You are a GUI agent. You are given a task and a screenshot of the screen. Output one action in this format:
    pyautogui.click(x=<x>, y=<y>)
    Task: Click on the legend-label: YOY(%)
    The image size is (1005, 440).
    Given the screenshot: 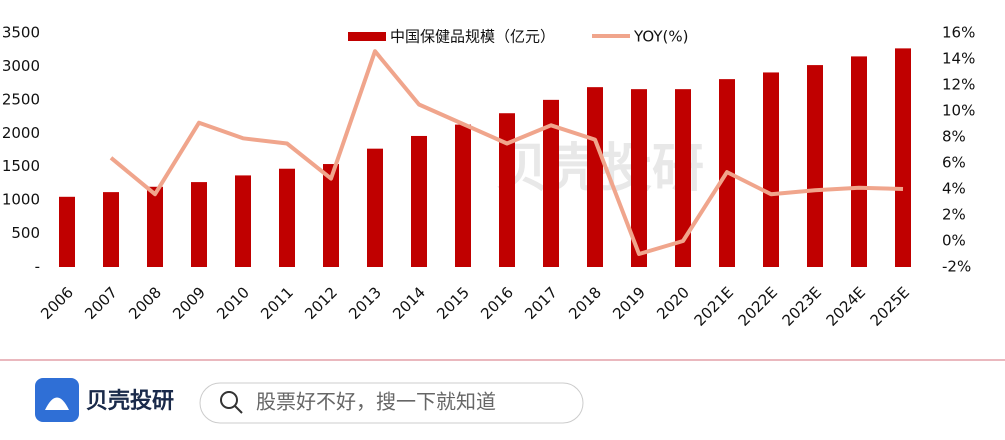 What is the action you would take?
    pyautogui.click(x=660, y=37)
    